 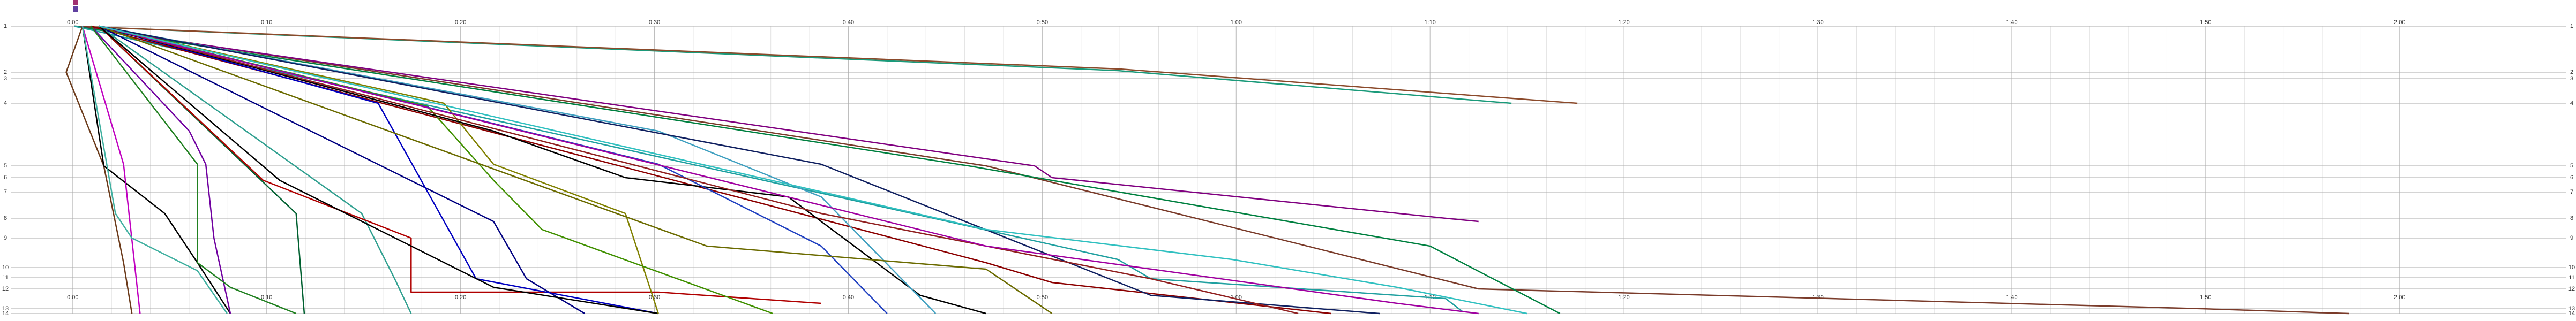 What do you see at coordinates (5, 308) in the screenshot?
I see `station-label-left: 13` at bounding box center [5, 308].